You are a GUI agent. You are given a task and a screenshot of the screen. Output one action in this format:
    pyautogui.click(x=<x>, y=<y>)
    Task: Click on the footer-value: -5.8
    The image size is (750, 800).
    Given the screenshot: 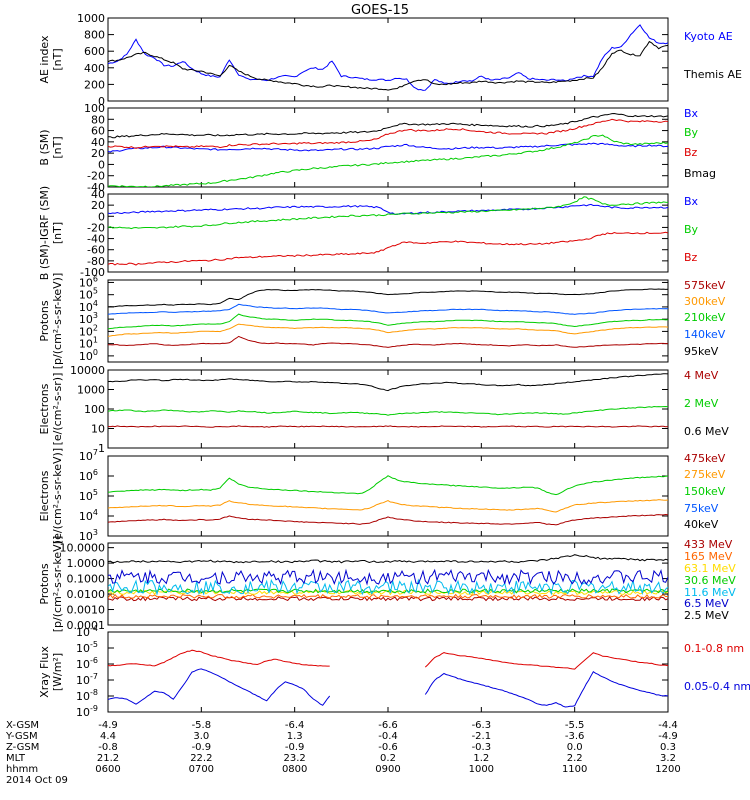 What is the action you would take?
    pyautogui.click(x=202, y=725)
    